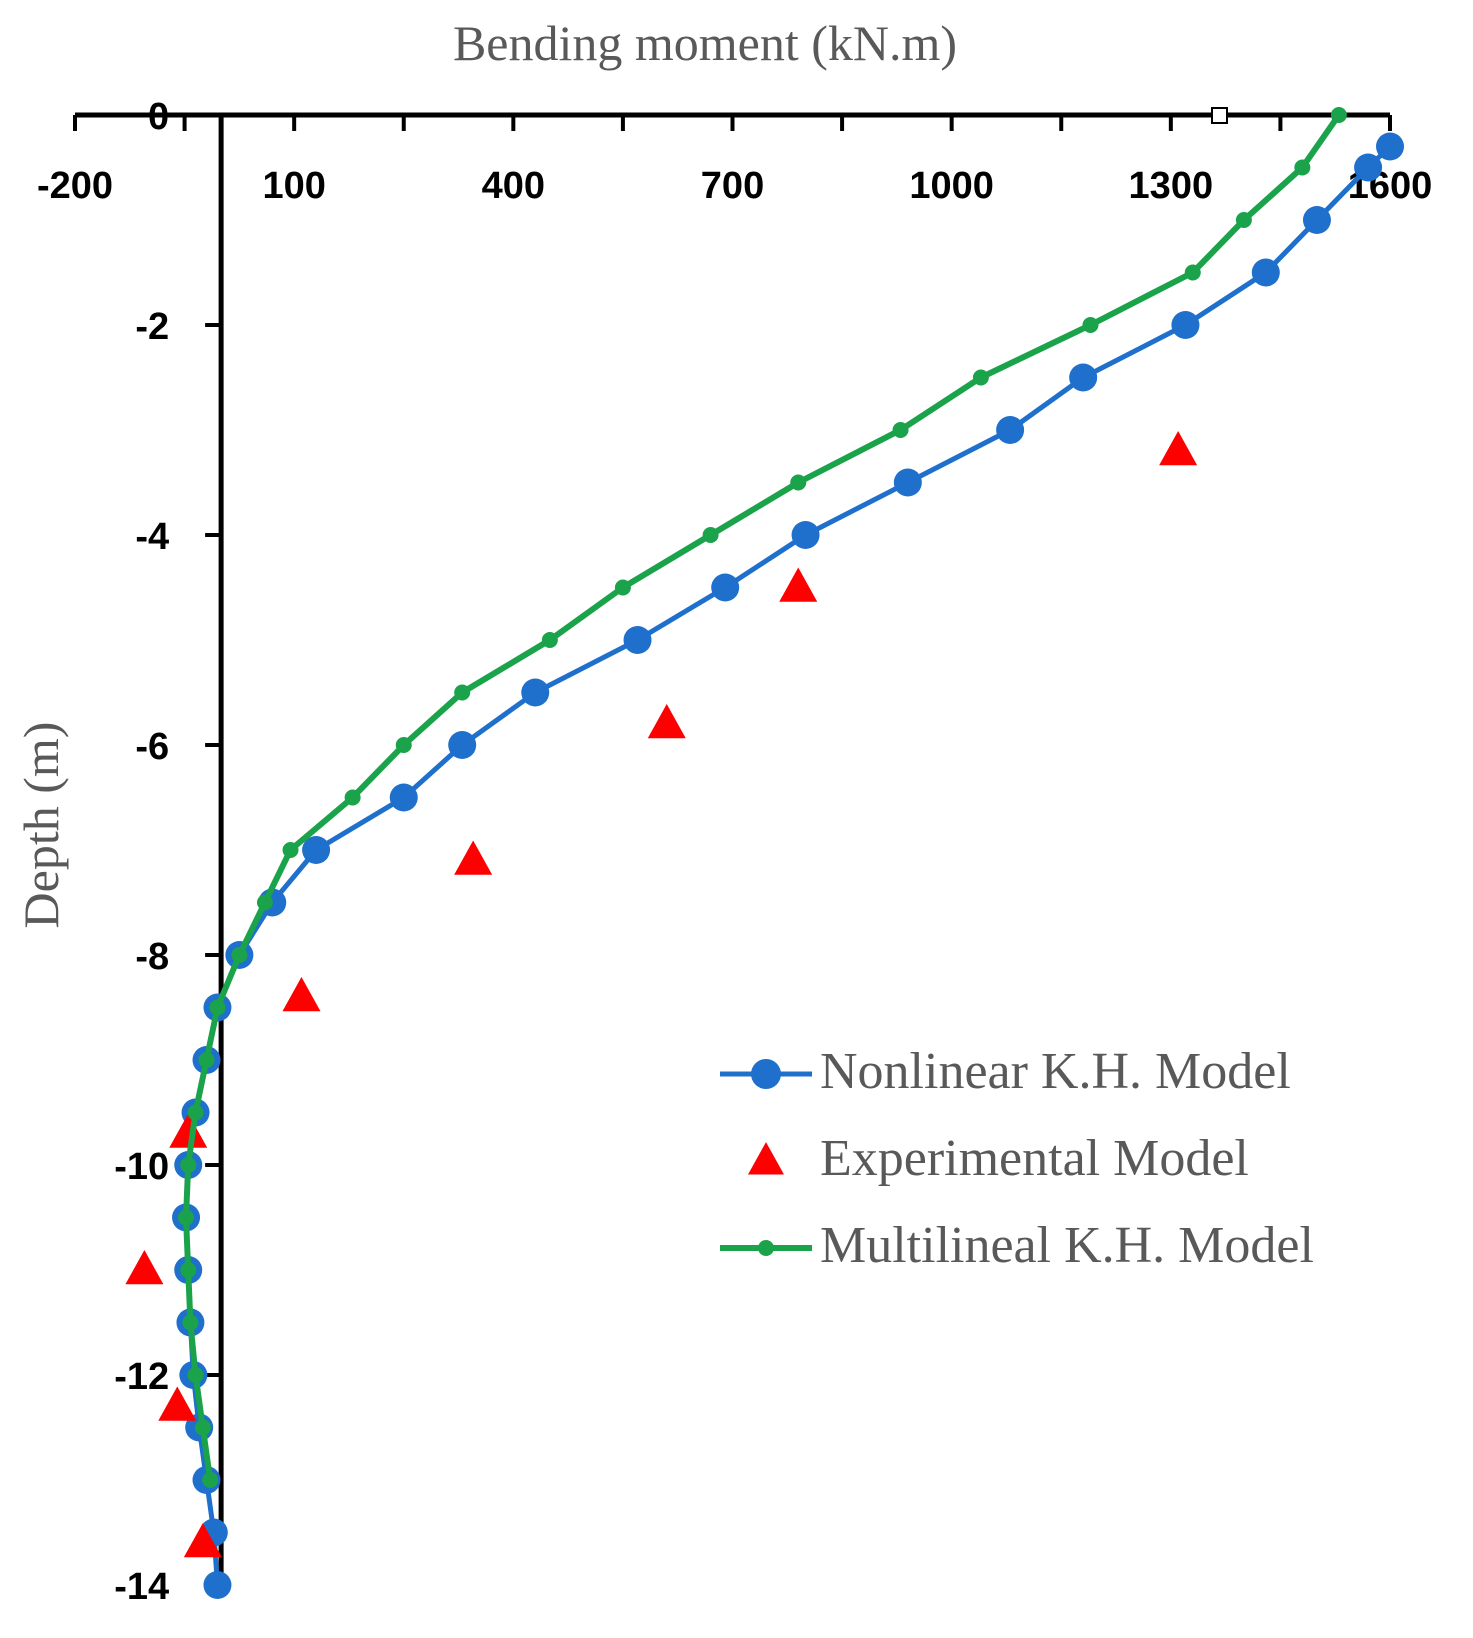 This screenshot has width=1473, height=1638. I want to click on y-tick-label: -6, so click(152, 747).